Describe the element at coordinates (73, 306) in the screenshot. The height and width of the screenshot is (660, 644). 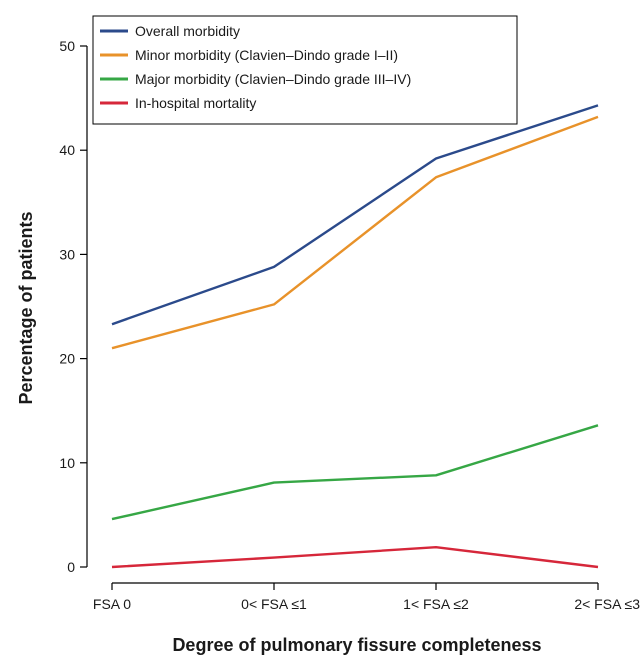
I see `y-axis: 0 10 20 30 40 50` at that location.